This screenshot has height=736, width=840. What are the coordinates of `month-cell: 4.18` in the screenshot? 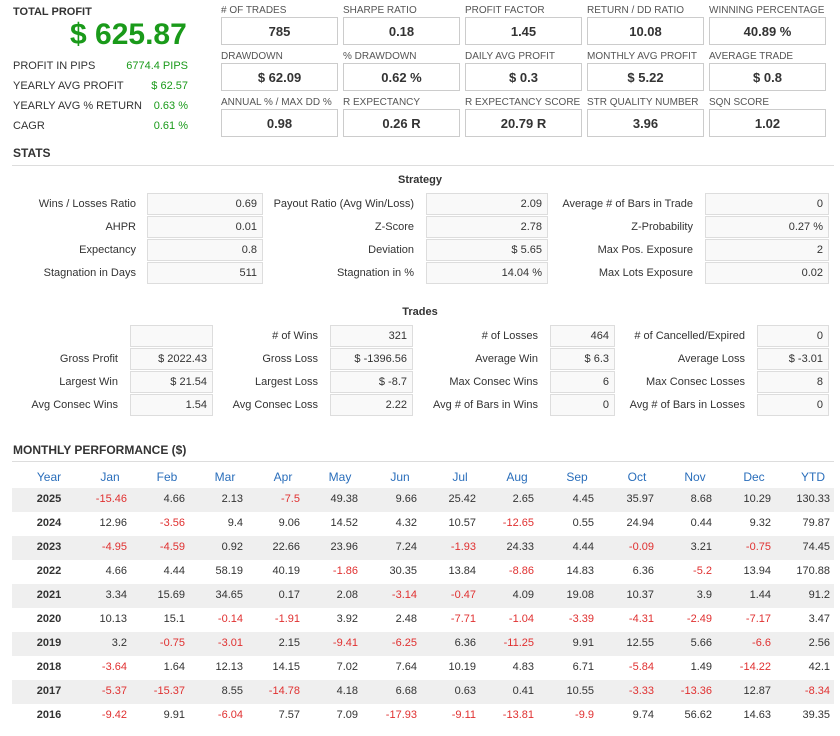 It's located at (347, 691).